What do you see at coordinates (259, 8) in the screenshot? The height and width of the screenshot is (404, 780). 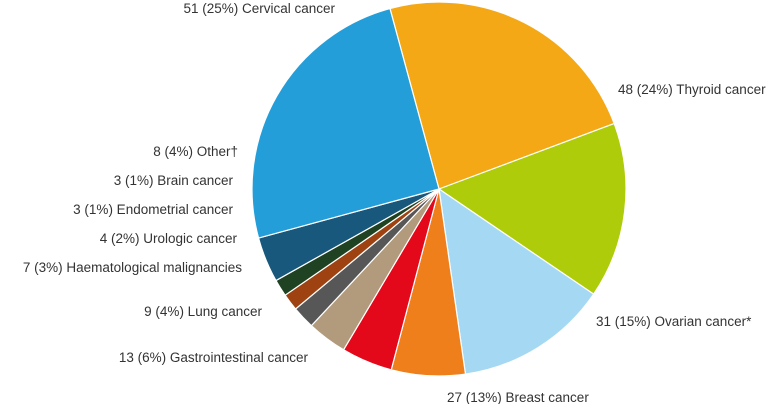 I see `pie-label-cervical-cancer: 51 (25%) Cervical cancer` at bounding box center [259, 8].